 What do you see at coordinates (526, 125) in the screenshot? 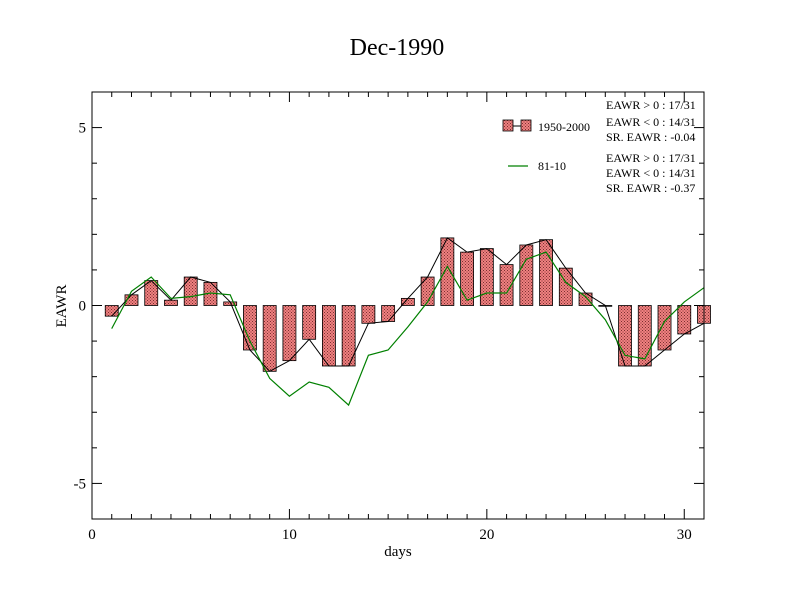
I see `legend-swatch-right` at bounding box center [526, 125].